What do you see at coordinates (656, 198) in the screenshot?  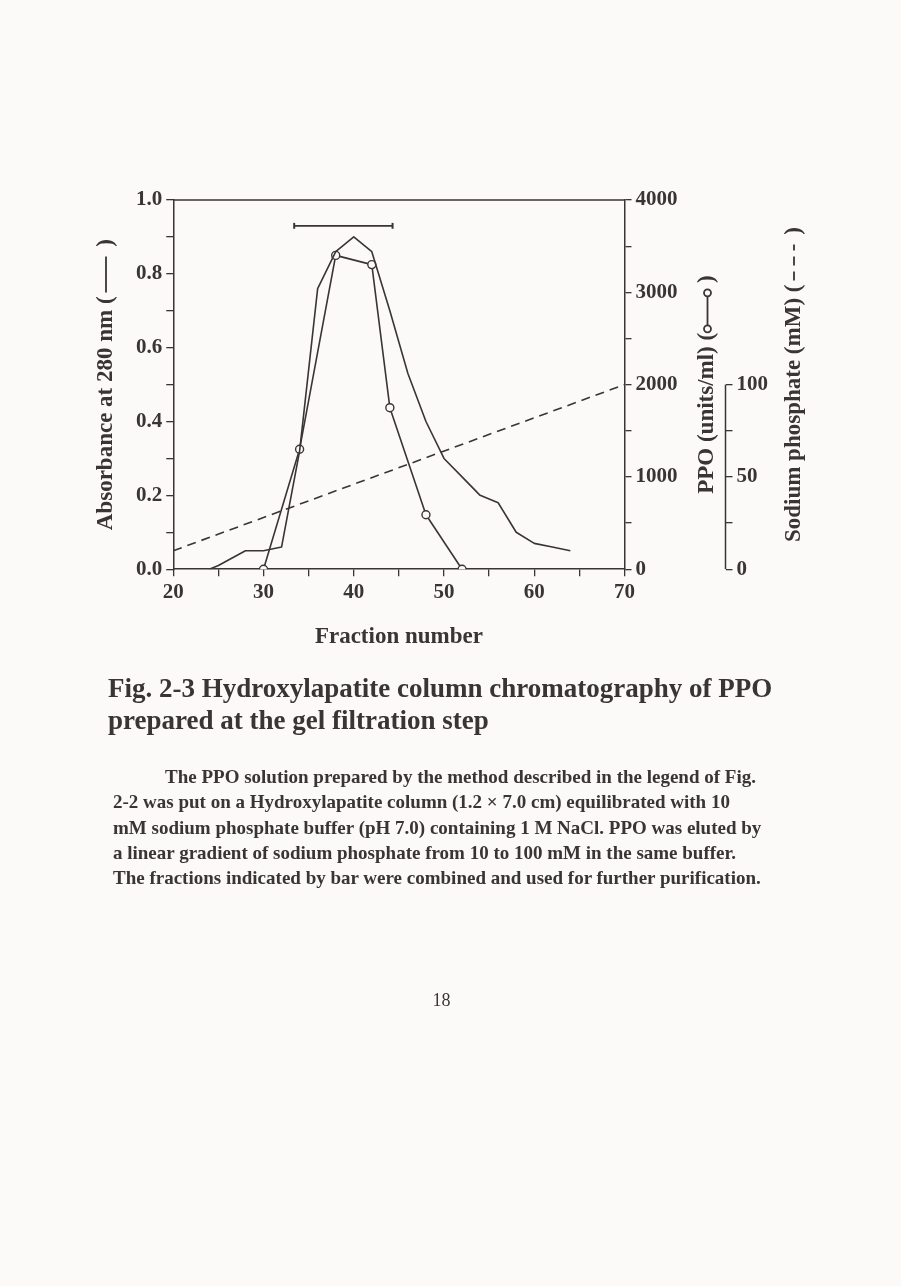 I see `y2-tick-label: 4000` at bounding box center [656, 198].